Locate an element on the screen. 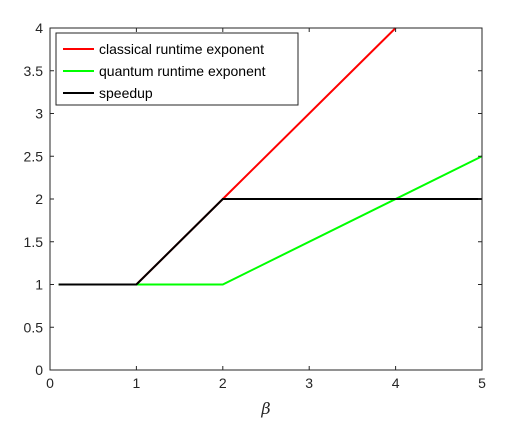 The height and width of the screenshot is (435, 512). x-axis-label: β is located at coordinates (265, 408).